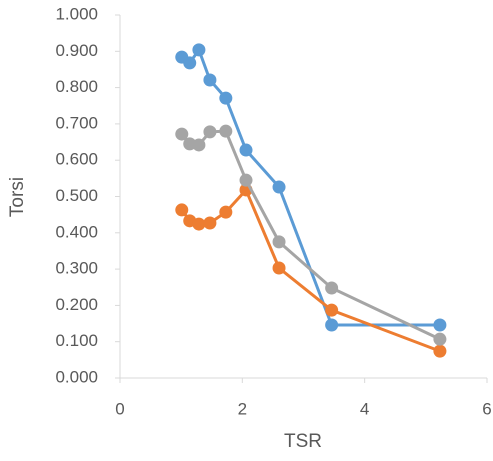 The height and width of the screenshot is (461, 493). I want to click on x-tick-label: 4, so click(364, 408).